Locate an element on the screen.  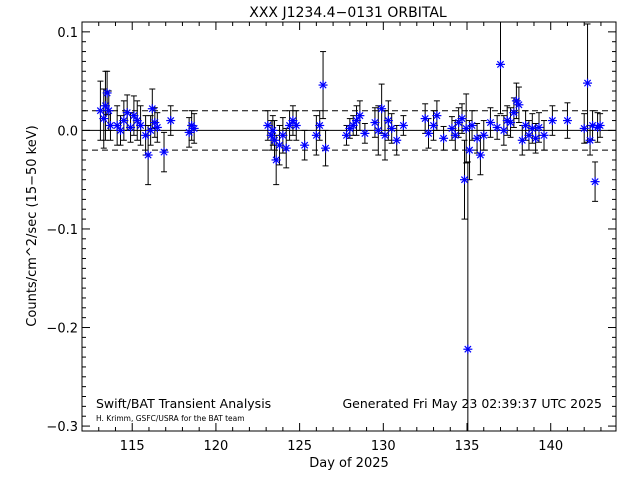
x-tick-label: 135 is located at coordinates (467, 446).